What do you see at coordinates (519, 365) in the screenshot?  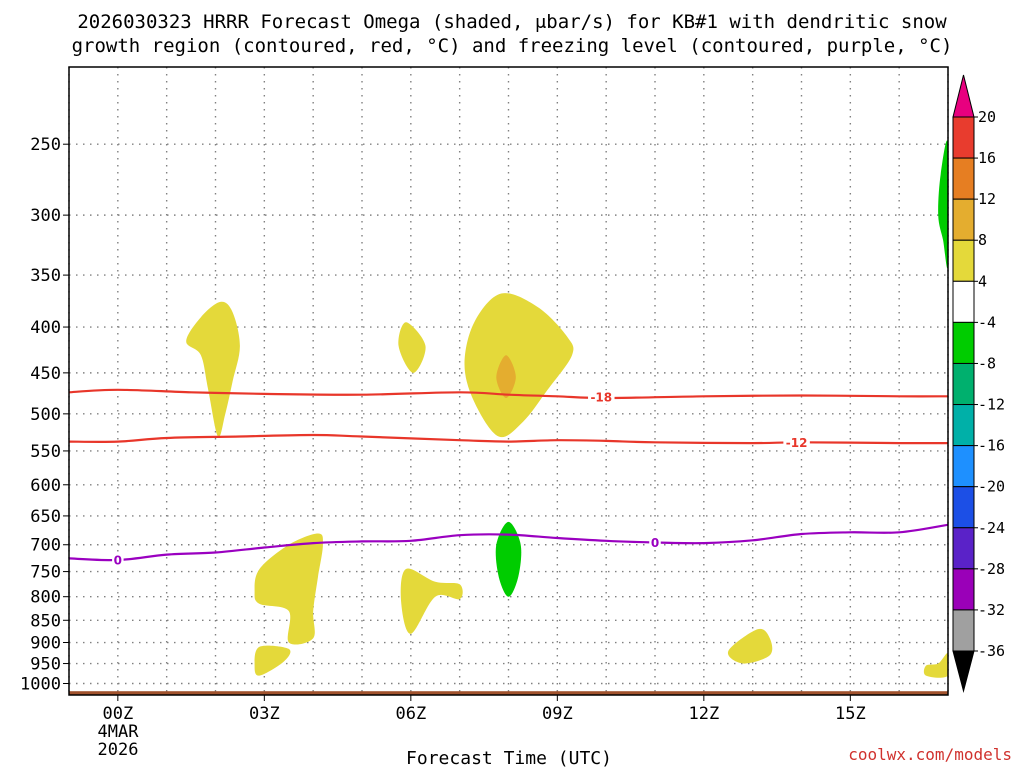 I see `omega-4to8-c` at bounding box center [519, 365].